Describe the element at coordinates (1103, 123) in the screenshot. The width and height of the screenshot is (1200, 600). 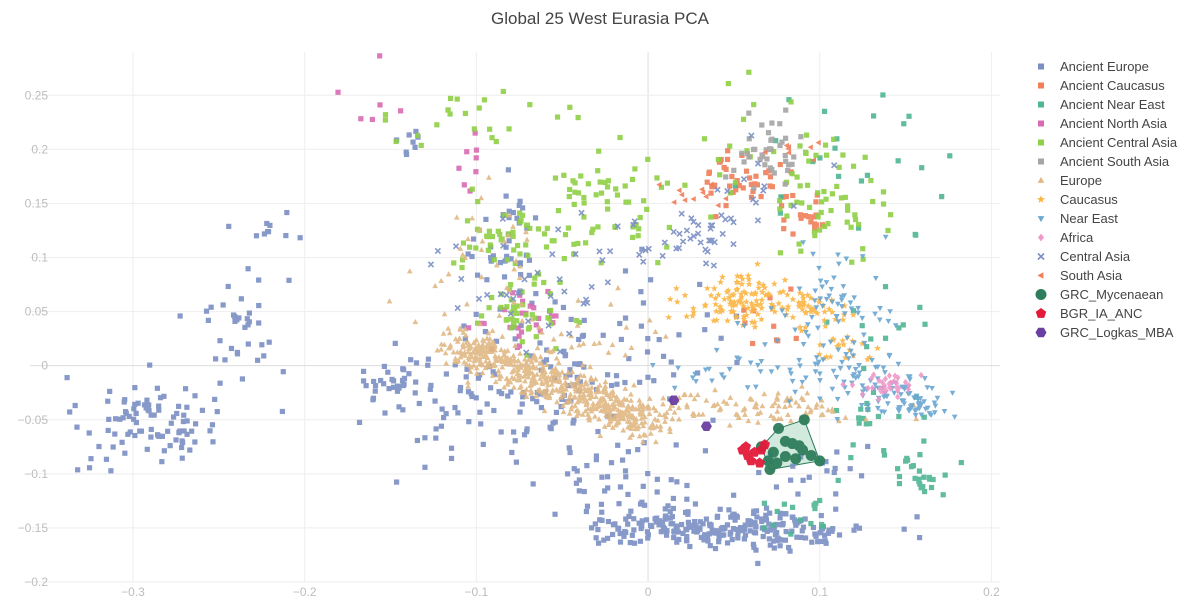
I see `legend-item: Ancient North Asia` at that location.